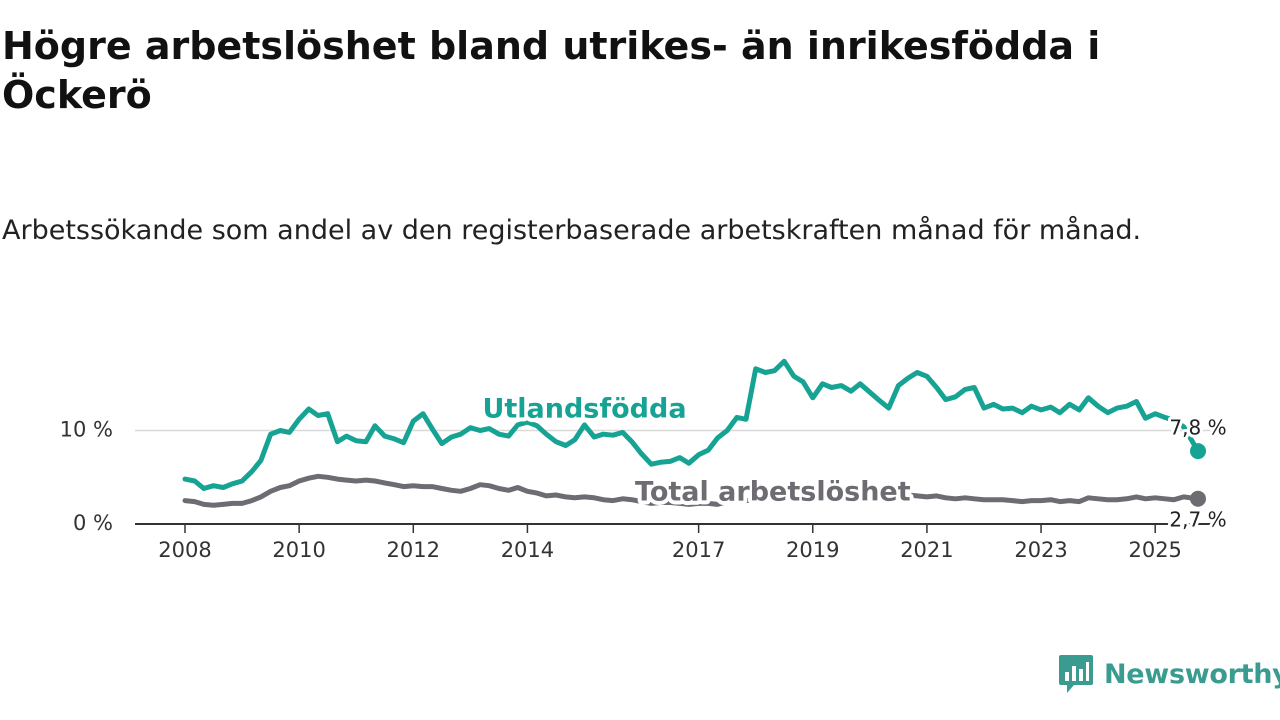 This screenshot has width=1280, height=720. What do you see at coordinates (93, 523) in the screenshot?
I see `y-tick-label: 0 %` at bounding box center [93, 523].